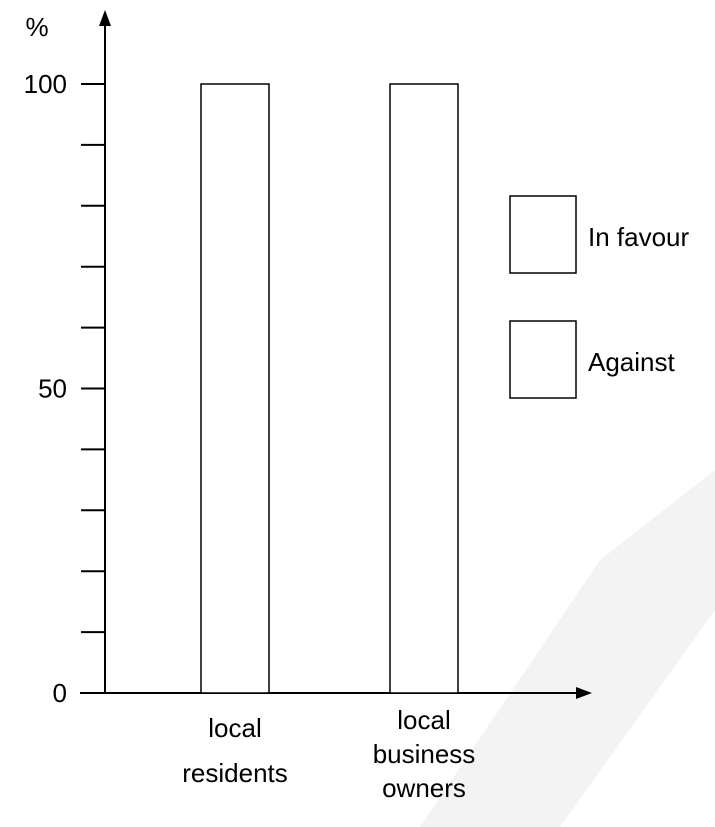 This screenshot has height=827, width=715. Describe the element at coordinates (424, 788) in the screenshot. I see `category-label: owners` at that location.